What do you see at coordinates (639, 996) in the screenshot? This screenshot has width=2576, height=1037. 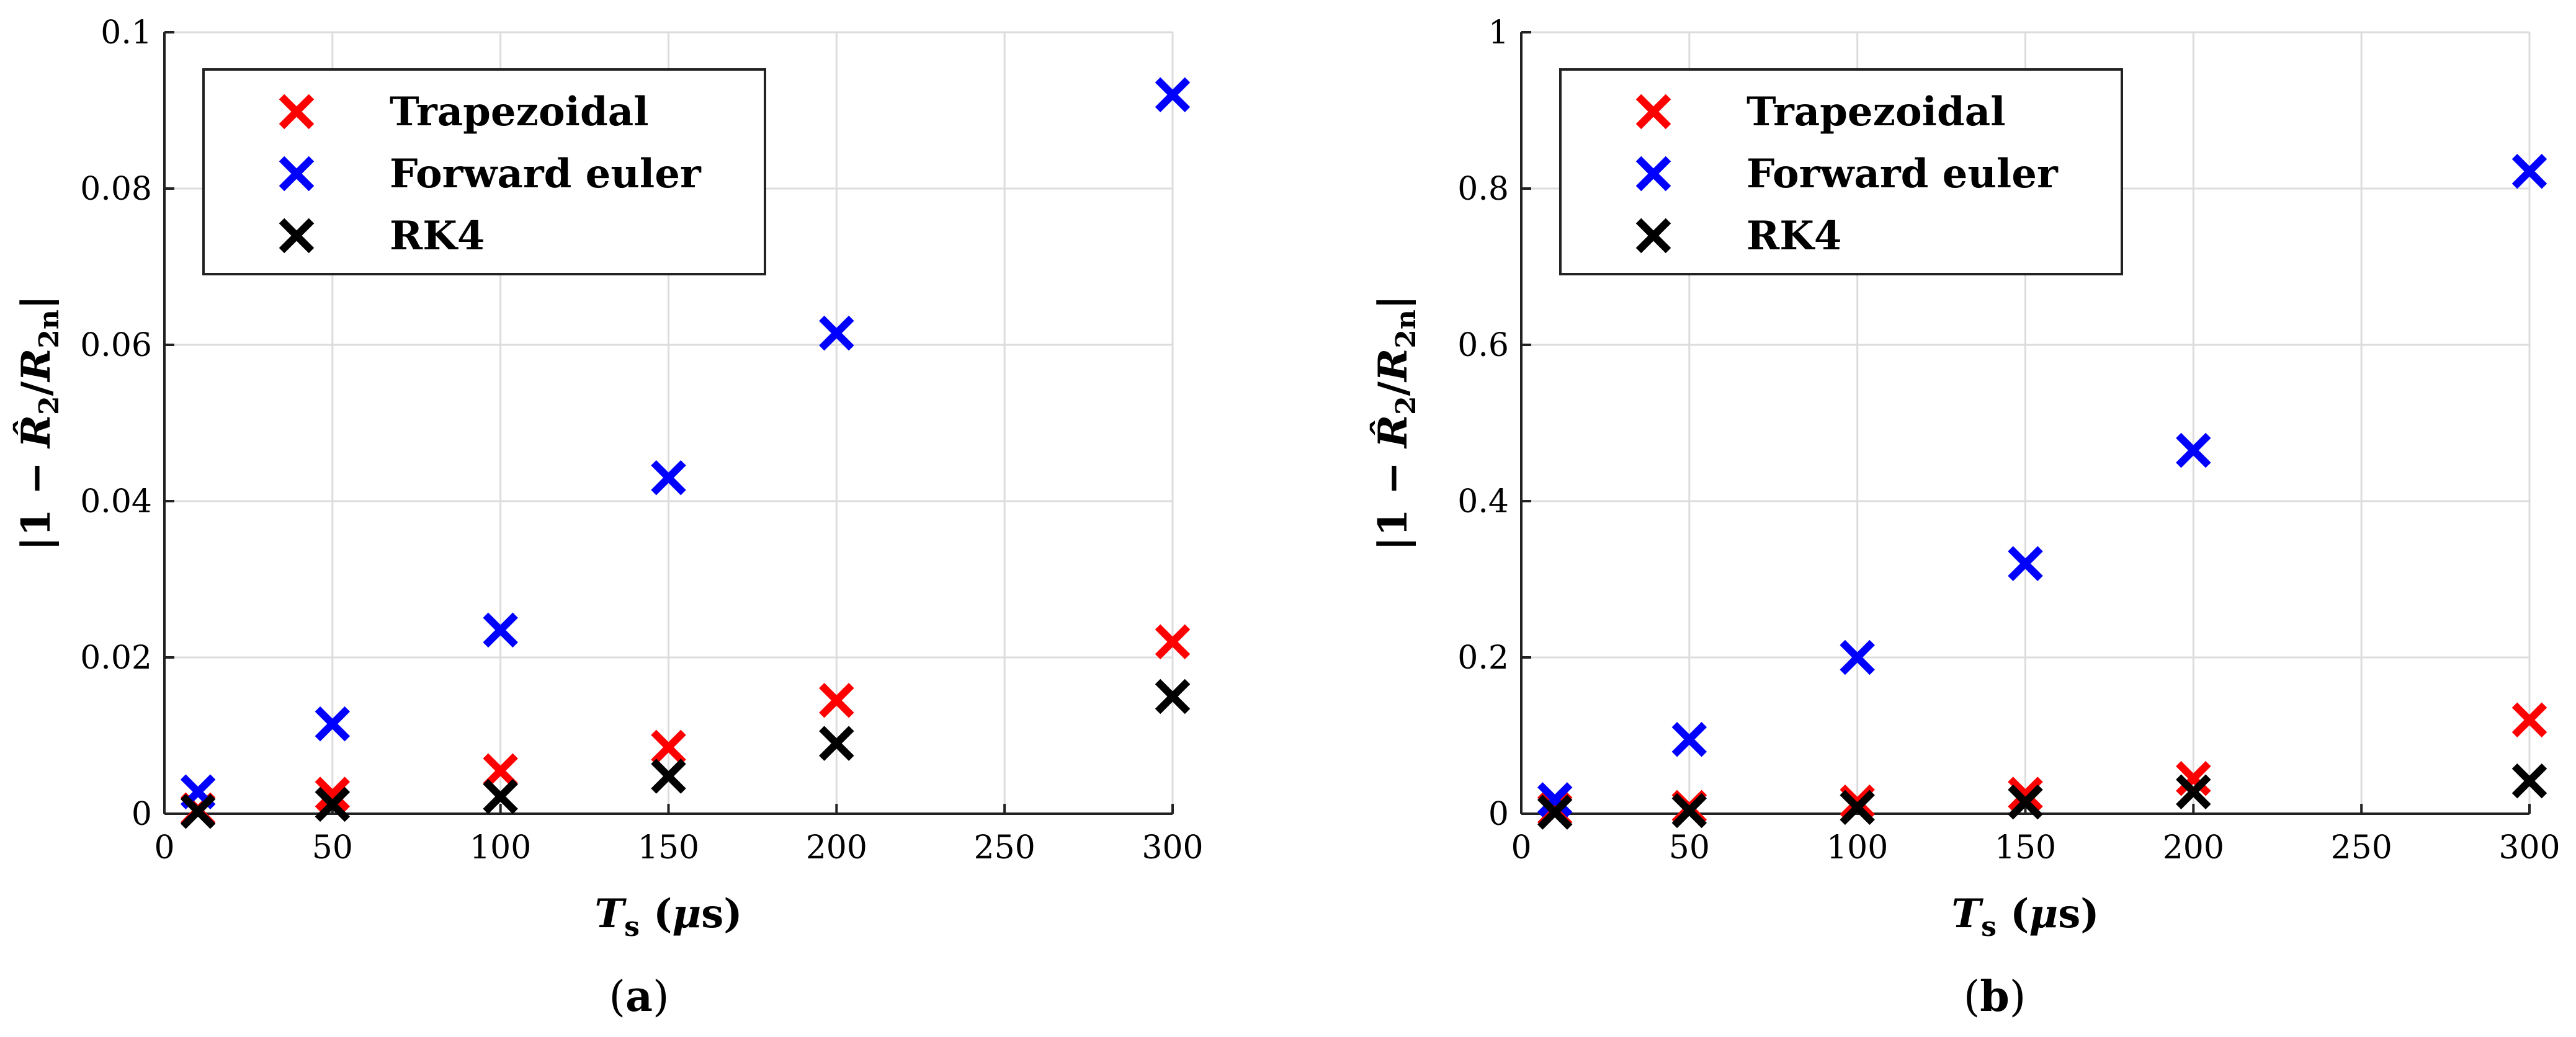 I see `panel-caption: (a)` at bounding box center [639, 996].